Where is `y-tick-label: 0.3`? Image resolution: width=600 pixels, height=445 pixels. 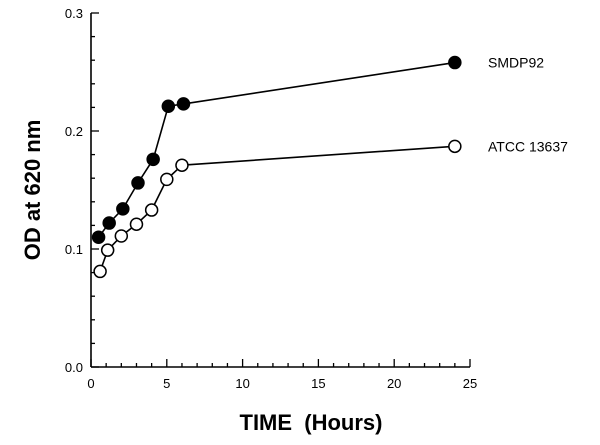 y-tick-label: 0.3 is located at coordinates (74, 13).